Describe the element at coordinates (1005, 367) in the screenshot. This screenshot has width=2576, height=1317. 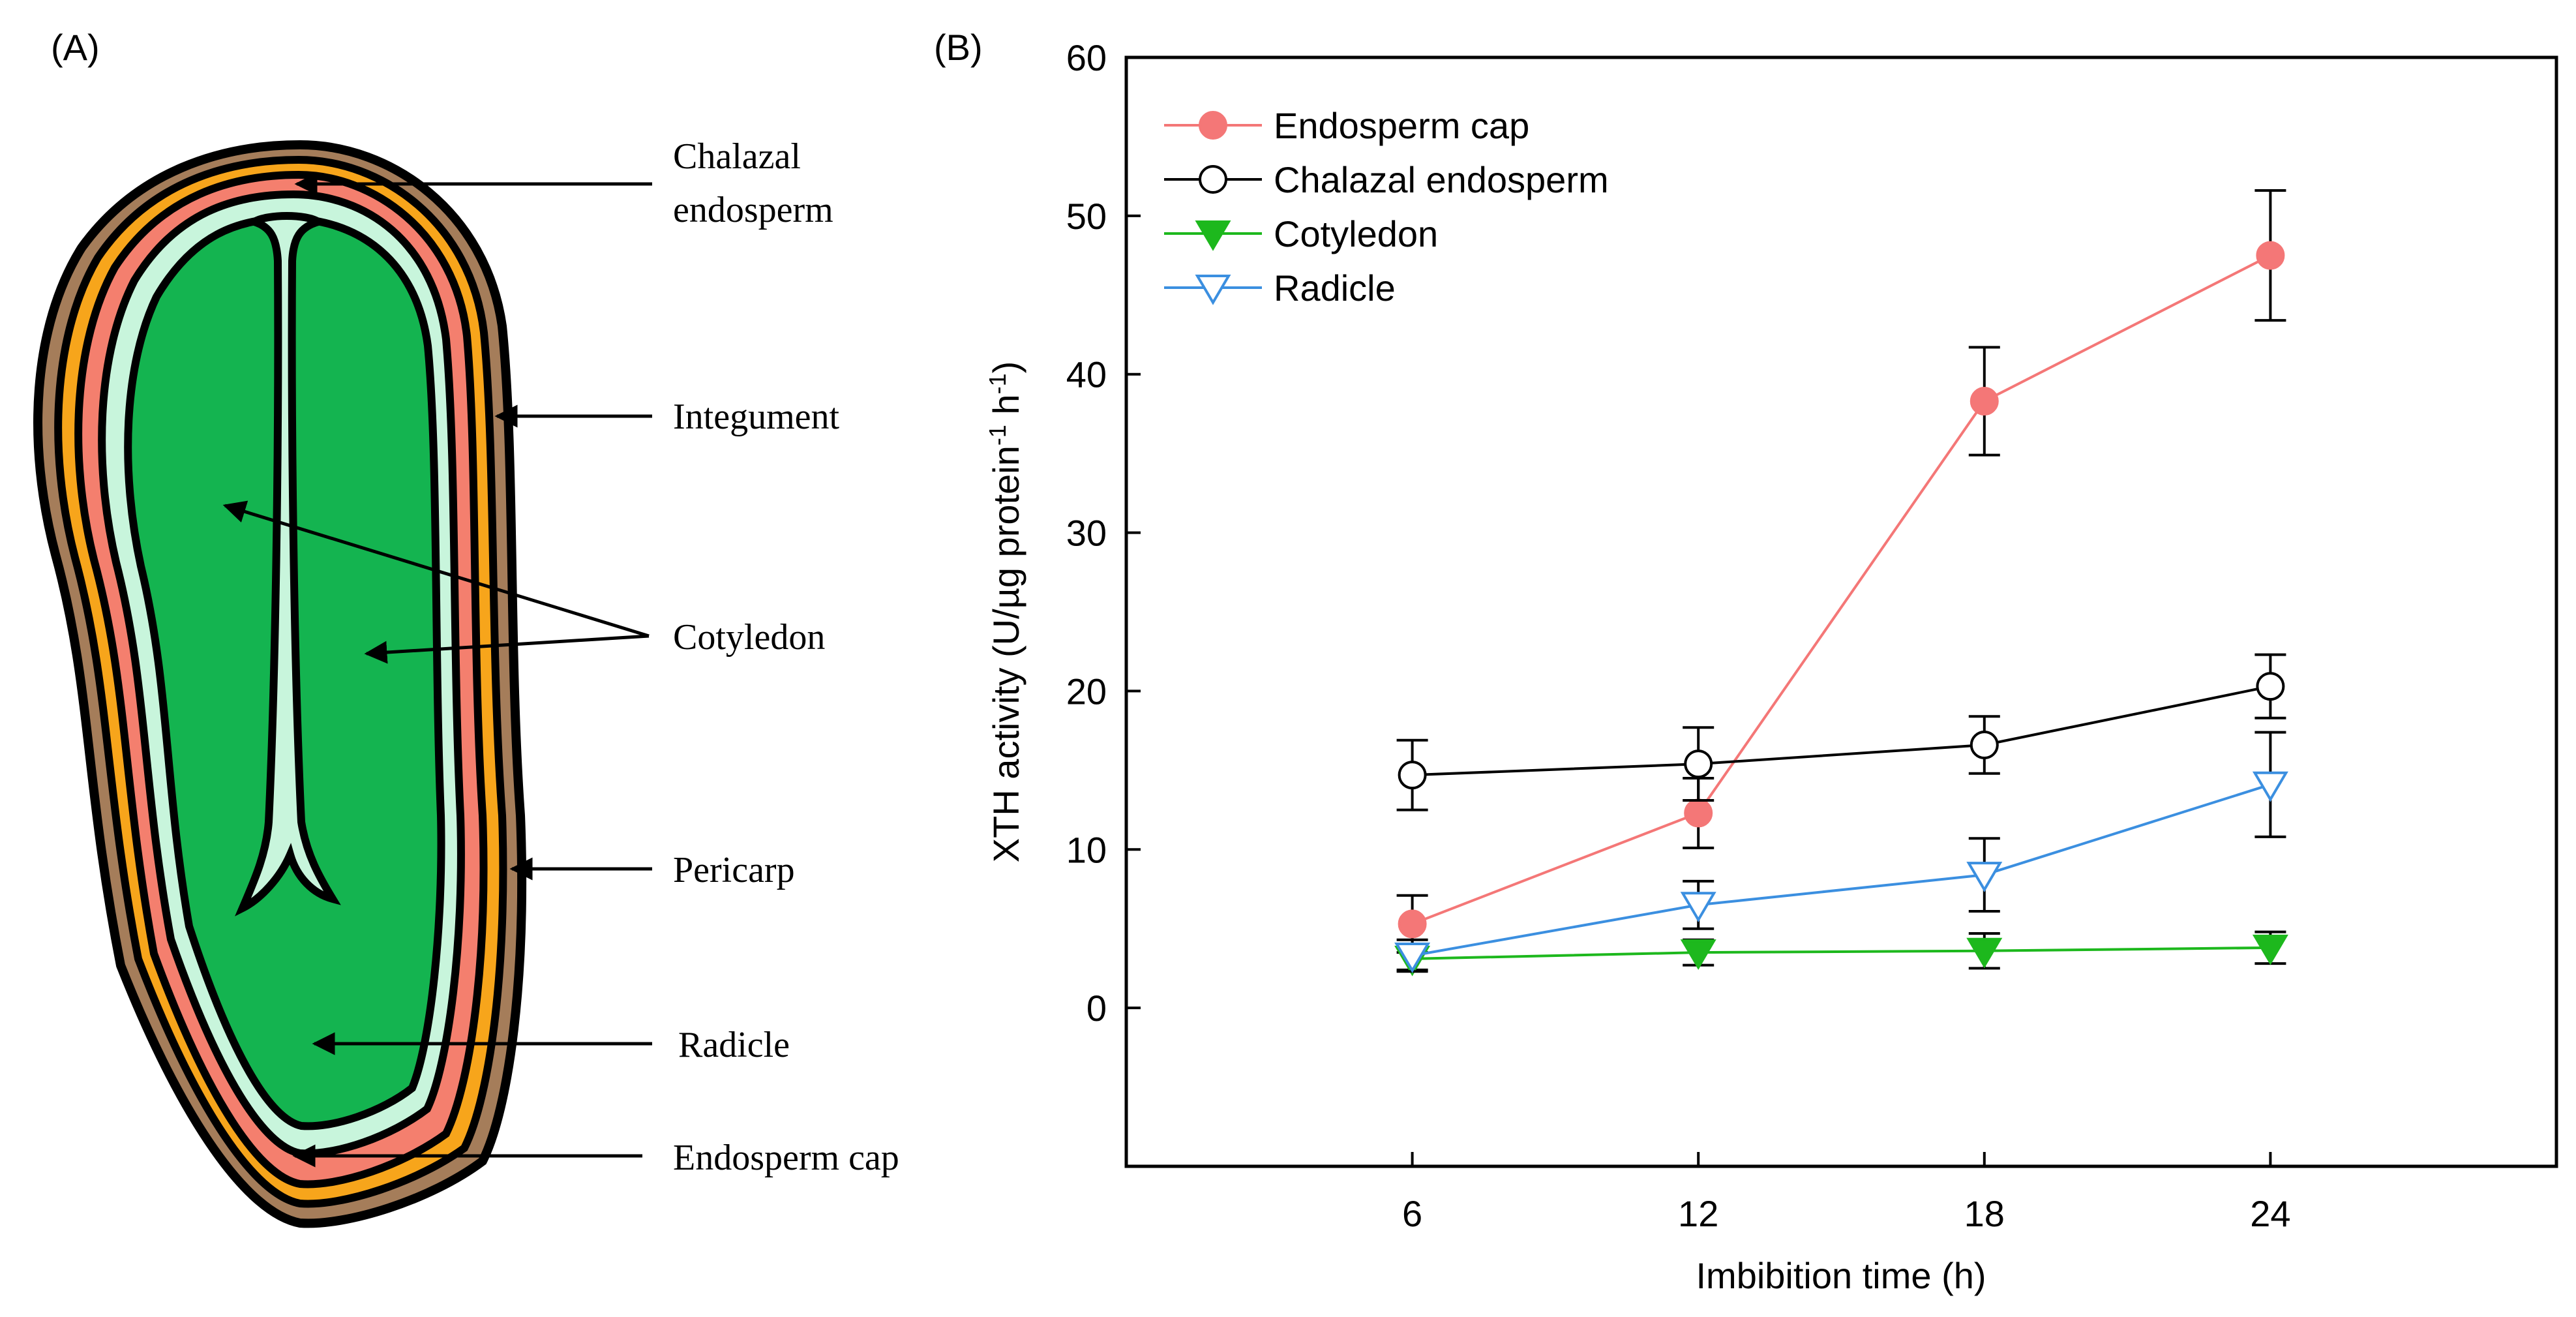
I see `y-axis-title-end: )` at that location.